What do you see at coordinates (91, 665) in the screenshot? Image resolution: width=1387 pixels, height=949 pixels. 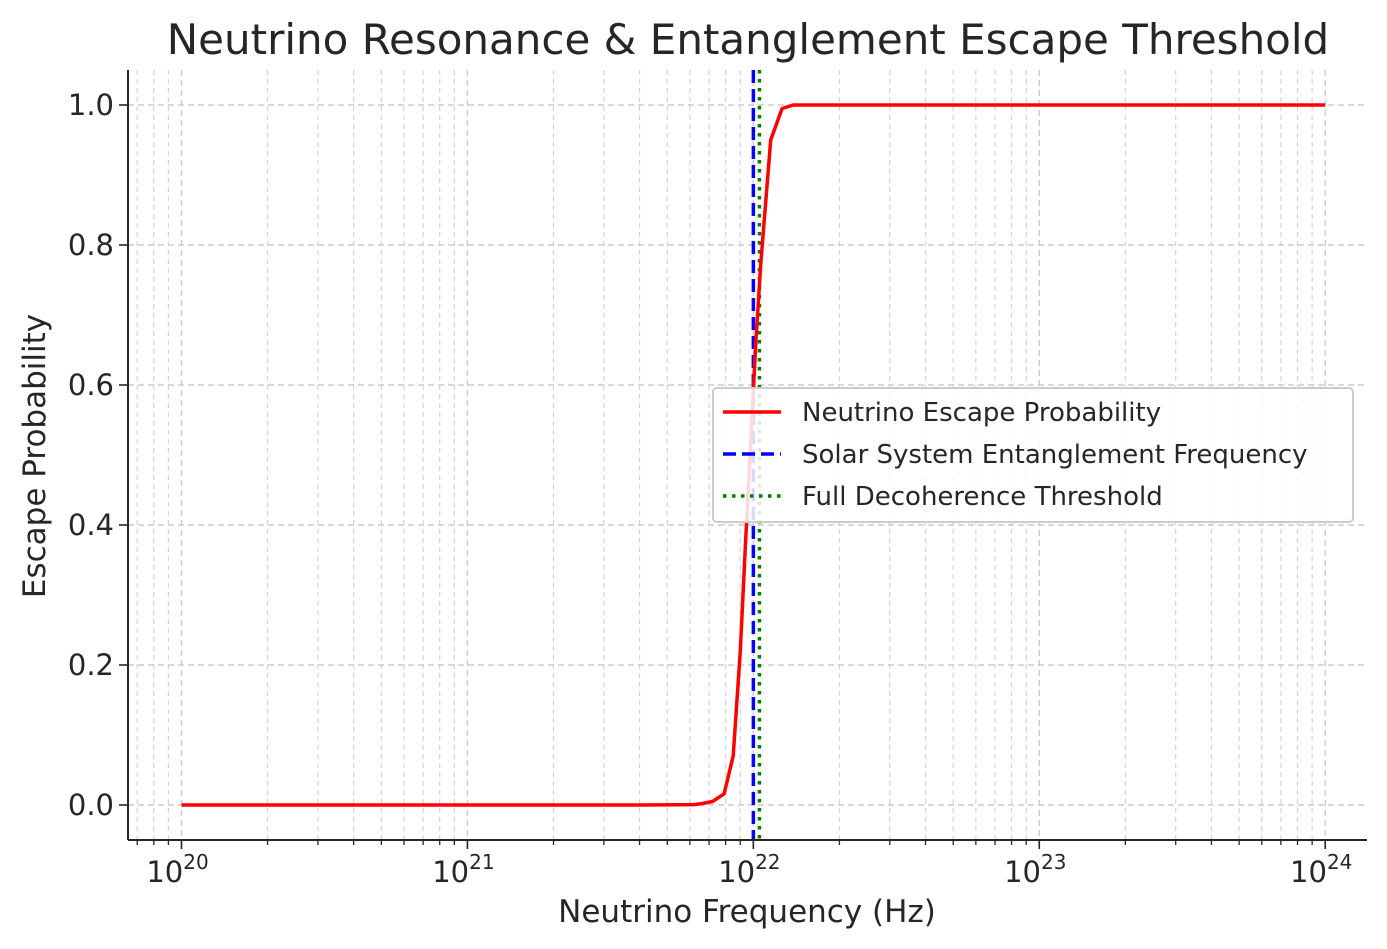 I see `y-tick-label: 0.2` at bounding box center [91, 665].